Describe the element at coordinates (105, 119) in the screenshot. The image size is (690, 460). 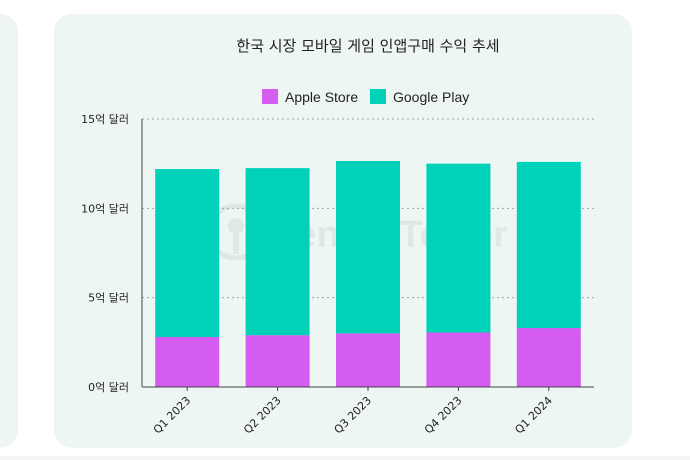
I see `y-tick-label-4: 15억 달러` at that location.